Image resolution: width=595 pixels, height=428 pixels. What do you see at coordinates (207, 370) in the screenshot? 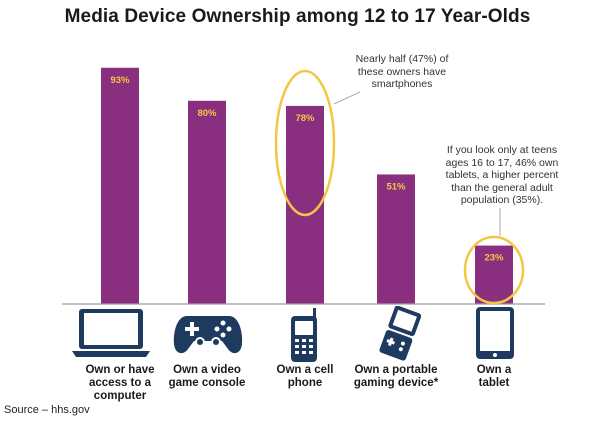
I see `category-label-line: Own a video` at bounding box center [207, 370].